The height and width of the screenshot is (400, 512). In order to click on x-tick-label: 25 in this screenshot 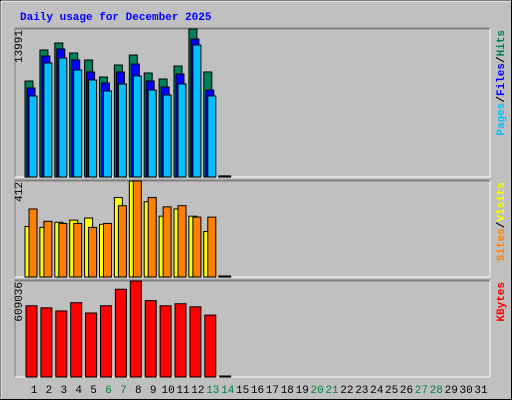, I will do `click(391, 391)`.